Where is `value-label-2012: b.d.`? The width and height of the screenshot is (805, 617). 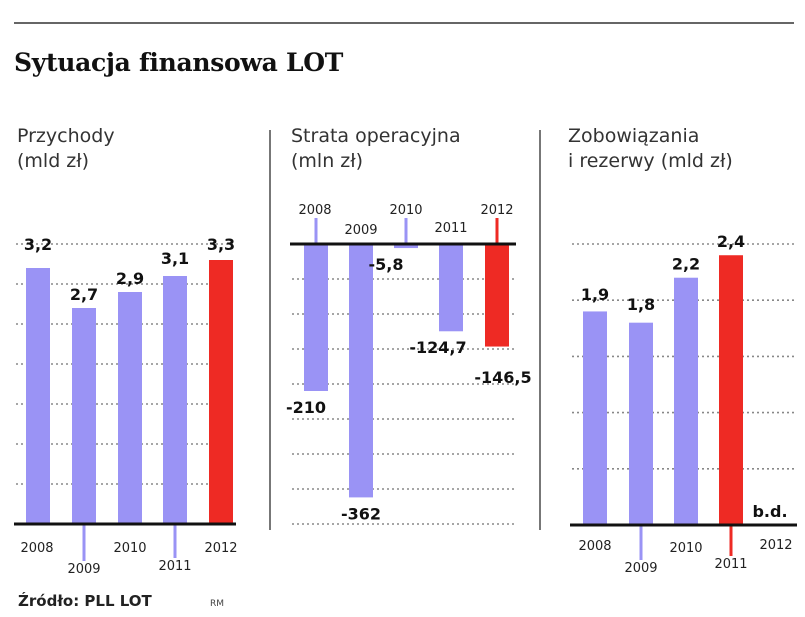 value-label-2012: b.d. is located at coordinates (769, 511).